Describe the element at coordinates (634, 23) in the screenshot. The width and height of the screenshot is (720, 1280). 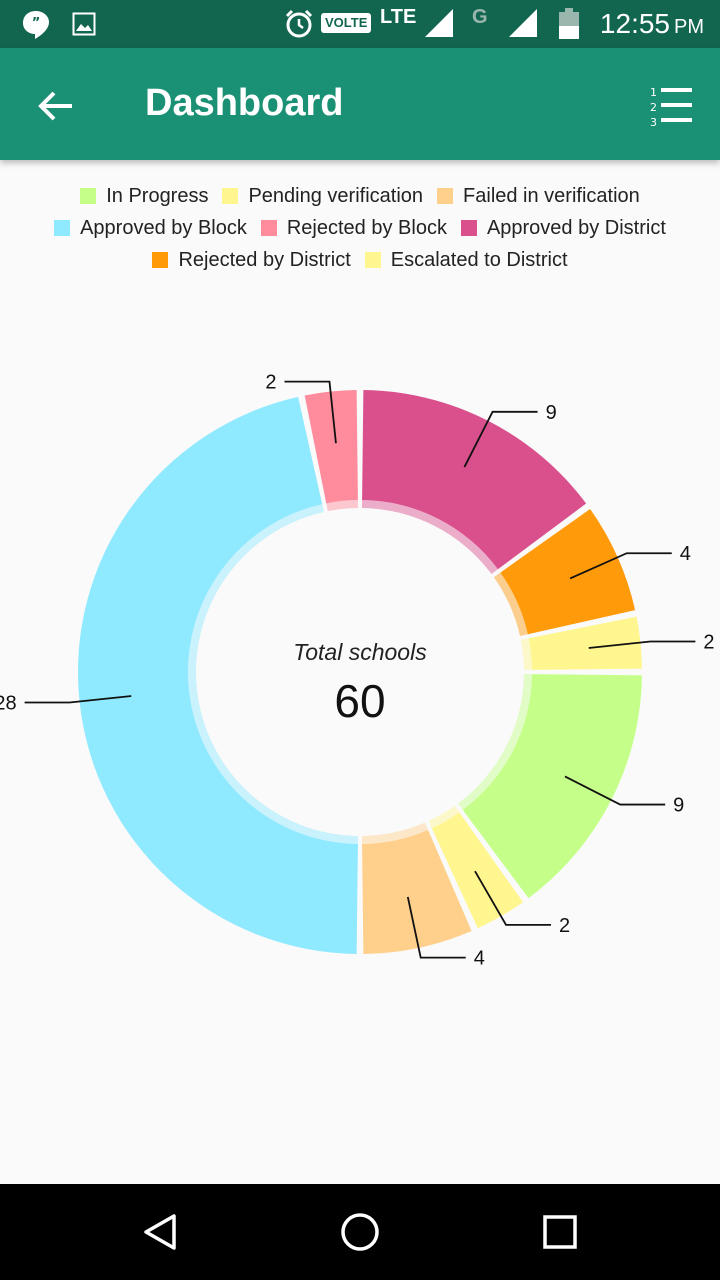
I see `clock-time: 12:55` at that location.